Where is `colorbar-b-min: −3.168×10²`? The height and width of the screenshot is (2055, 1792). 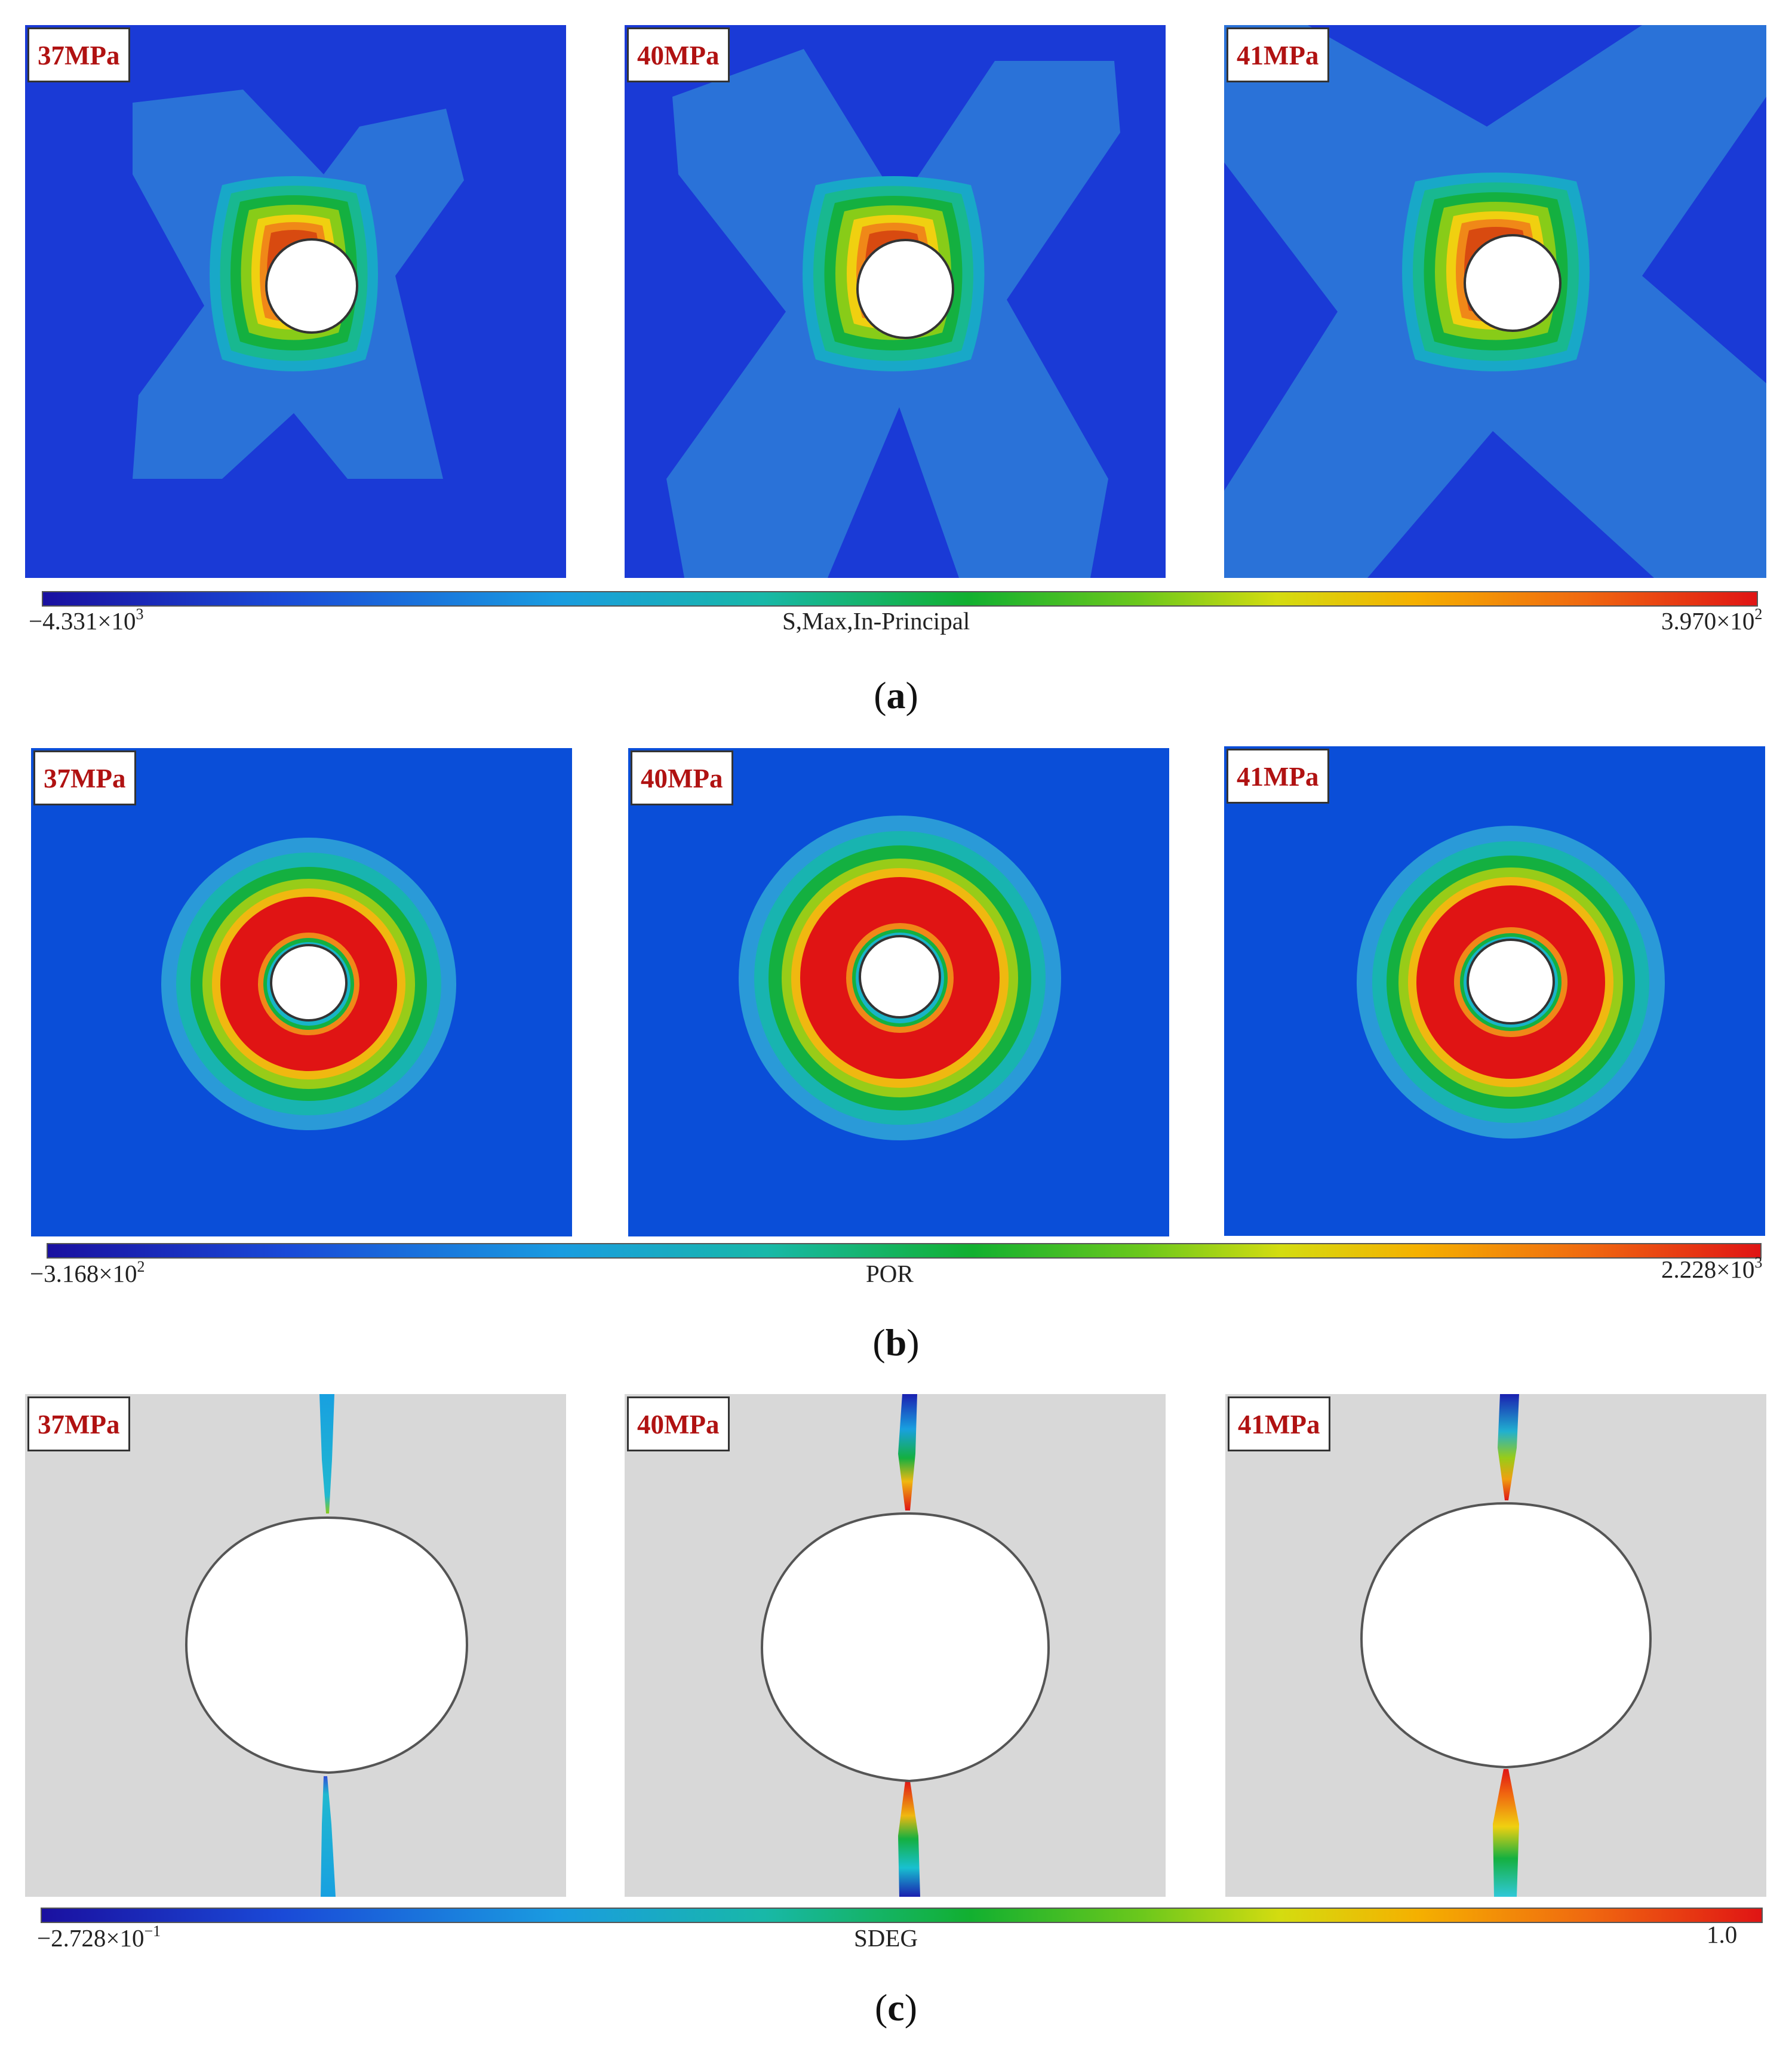 colorbar-b-min: −3.168×10² is located at coordinates (87, 1272).